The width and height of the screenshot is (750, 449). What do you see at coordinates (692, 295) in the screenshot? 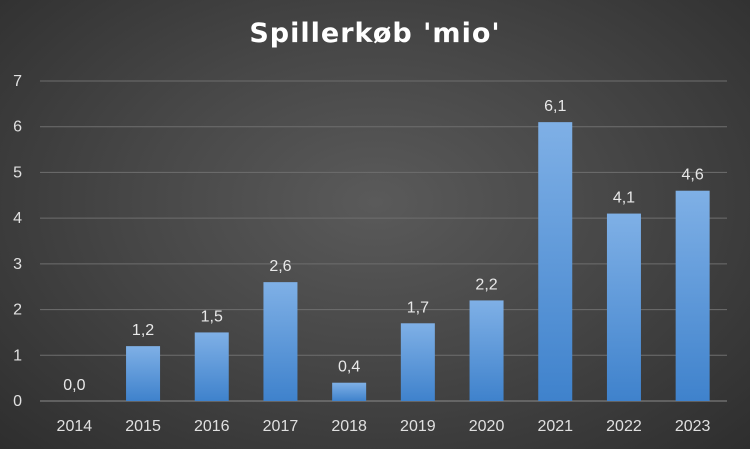
I see `bar-2023` at bounding box center [692, 295].